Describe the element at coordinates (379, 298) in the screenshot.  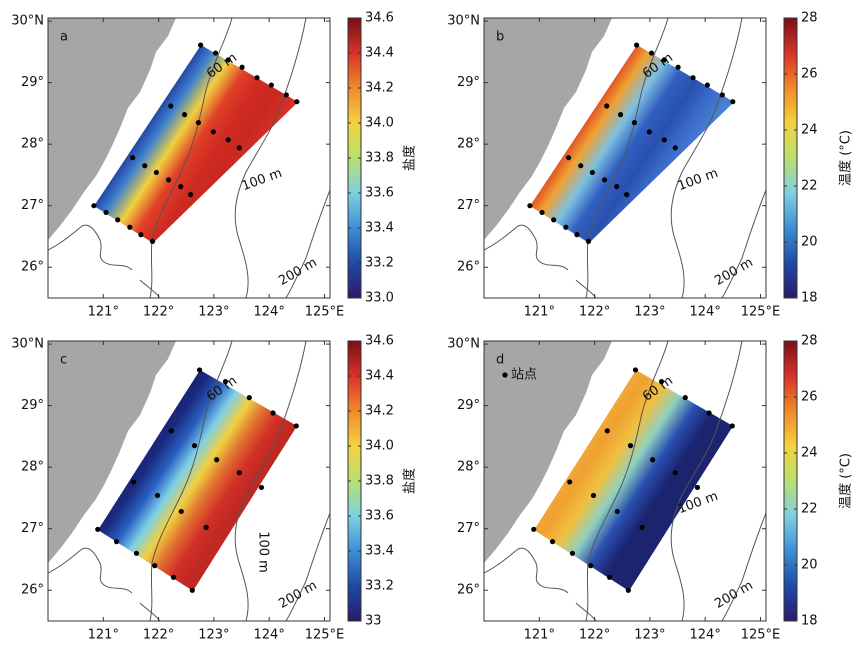
I see `colorbar-tick-label: 33.0` at that location.